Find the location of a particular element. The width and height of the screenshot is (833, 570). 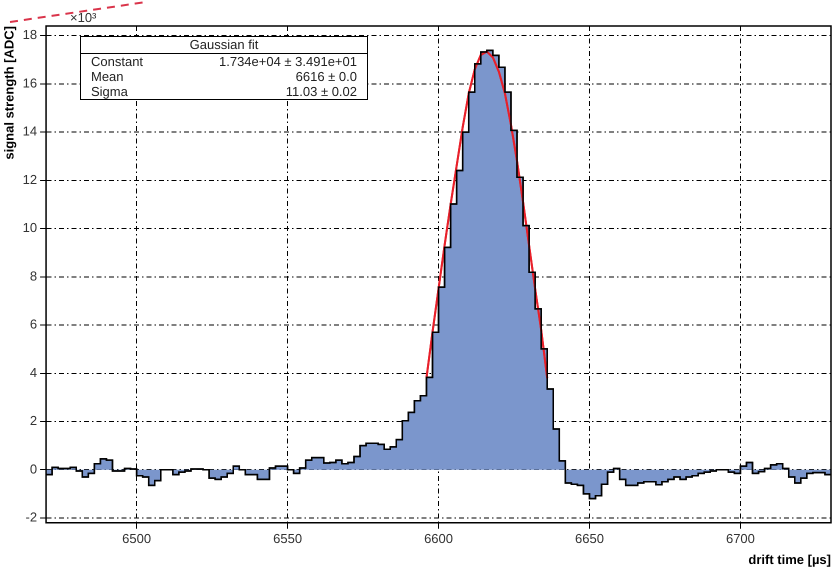

y-tick-label: 4 is located at coordinates (34, 372).